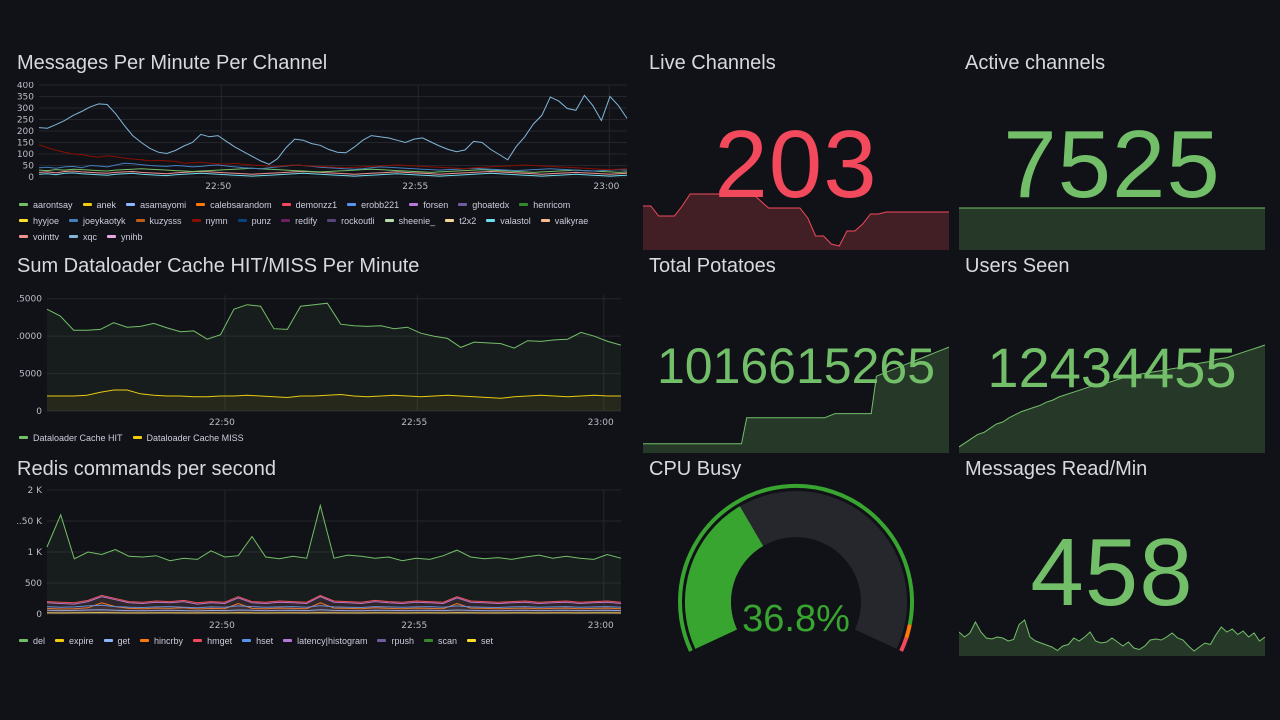  Describe the element at coordinates (796, 400) in the screenshot. I see `sparkline-area` at that location.